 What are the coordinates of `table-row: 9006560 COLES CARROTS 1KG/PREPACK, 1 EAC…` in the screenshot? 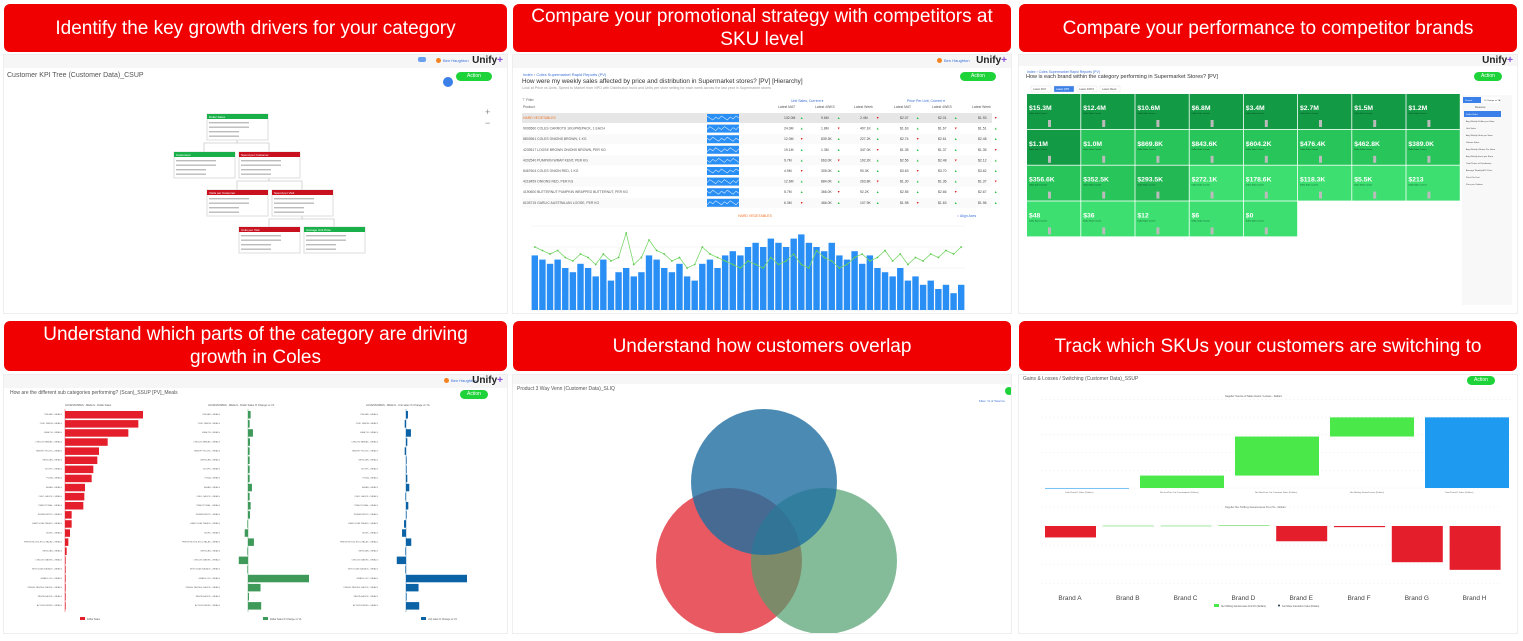 It's located at (759, 128).